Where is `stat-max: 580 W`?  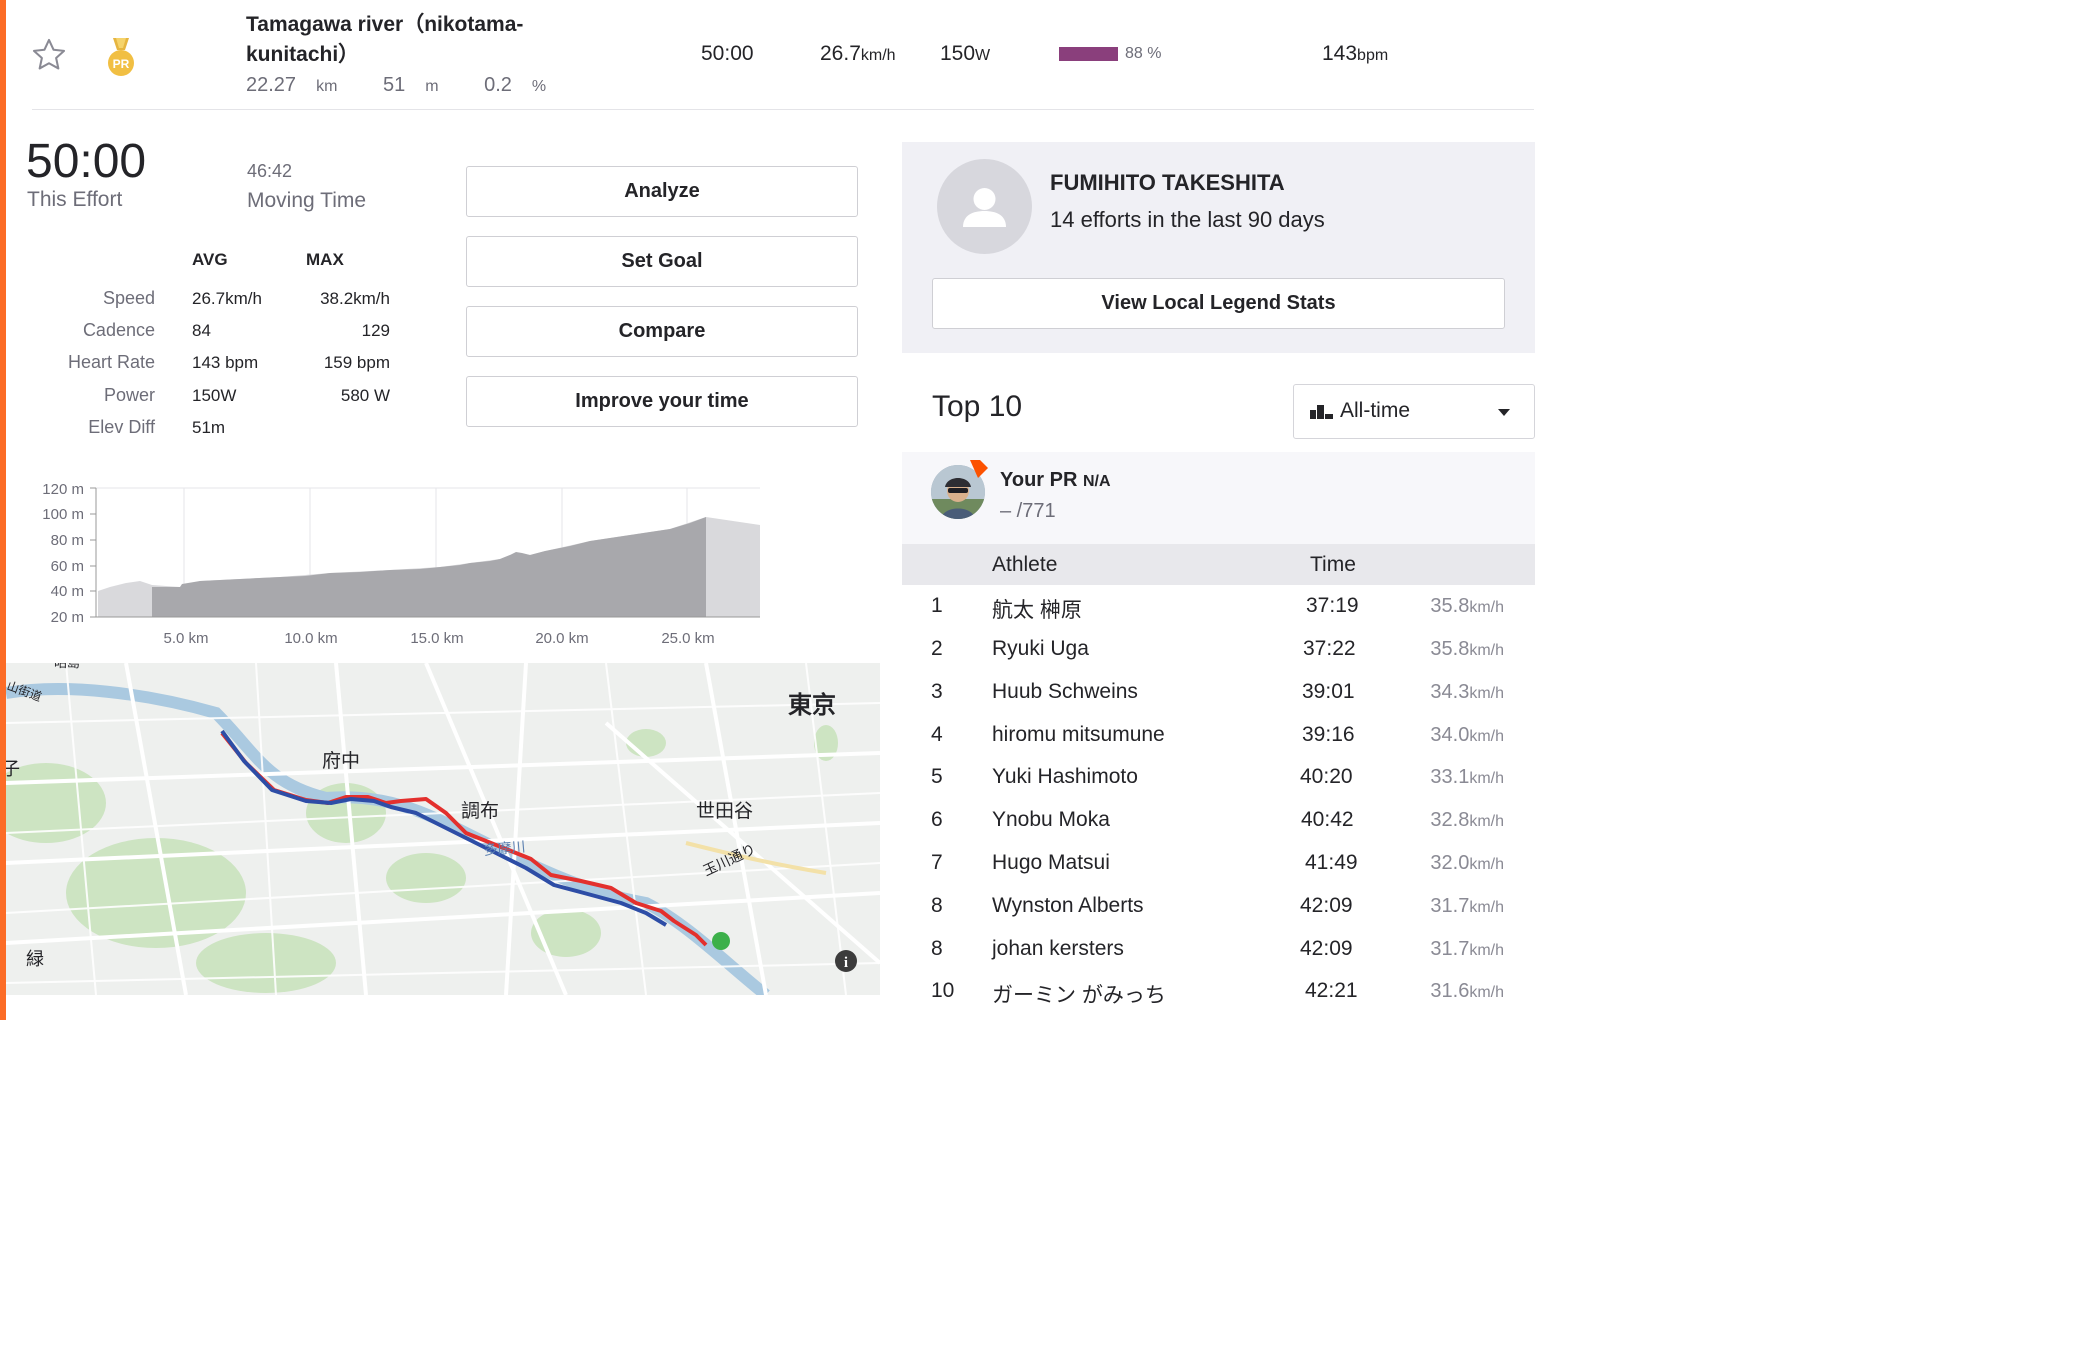 stat-max: 580 W is located at coordinates (365, 395).